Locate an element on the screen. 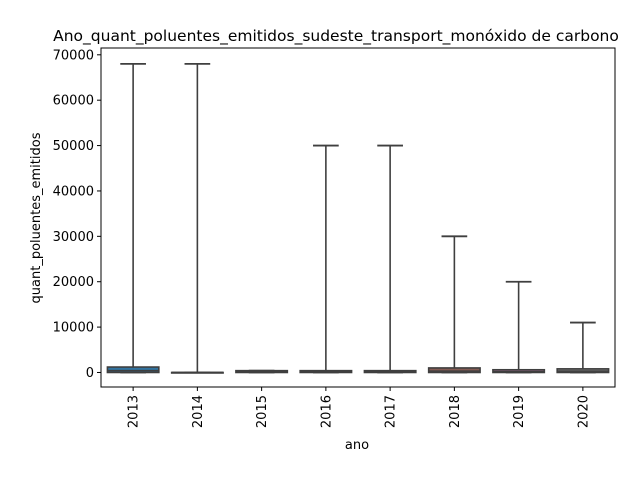 Image resolution: width=640 pixels, height=480 pixels. box-2013 is located at coordinates (133, 218).